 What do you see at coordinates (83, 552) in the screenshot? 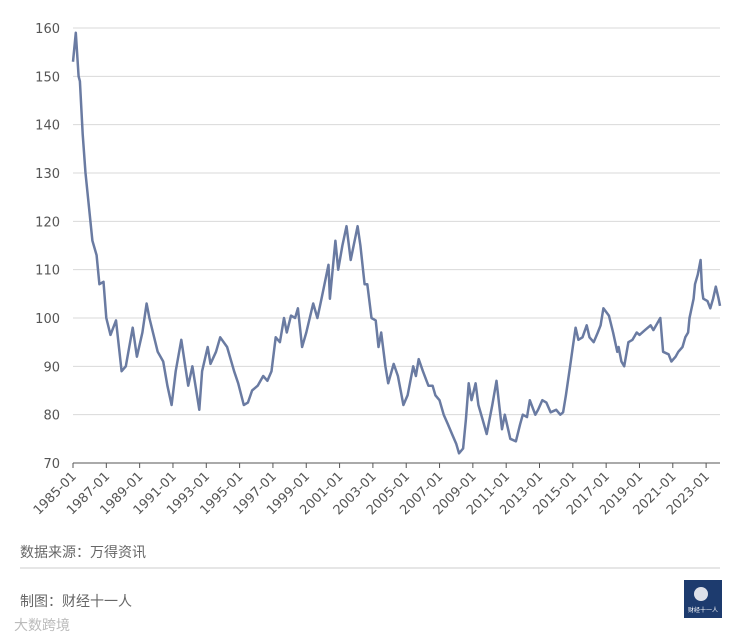
I see `source-note: 数据来源：万得资讯` at bounding box center [83, 552].